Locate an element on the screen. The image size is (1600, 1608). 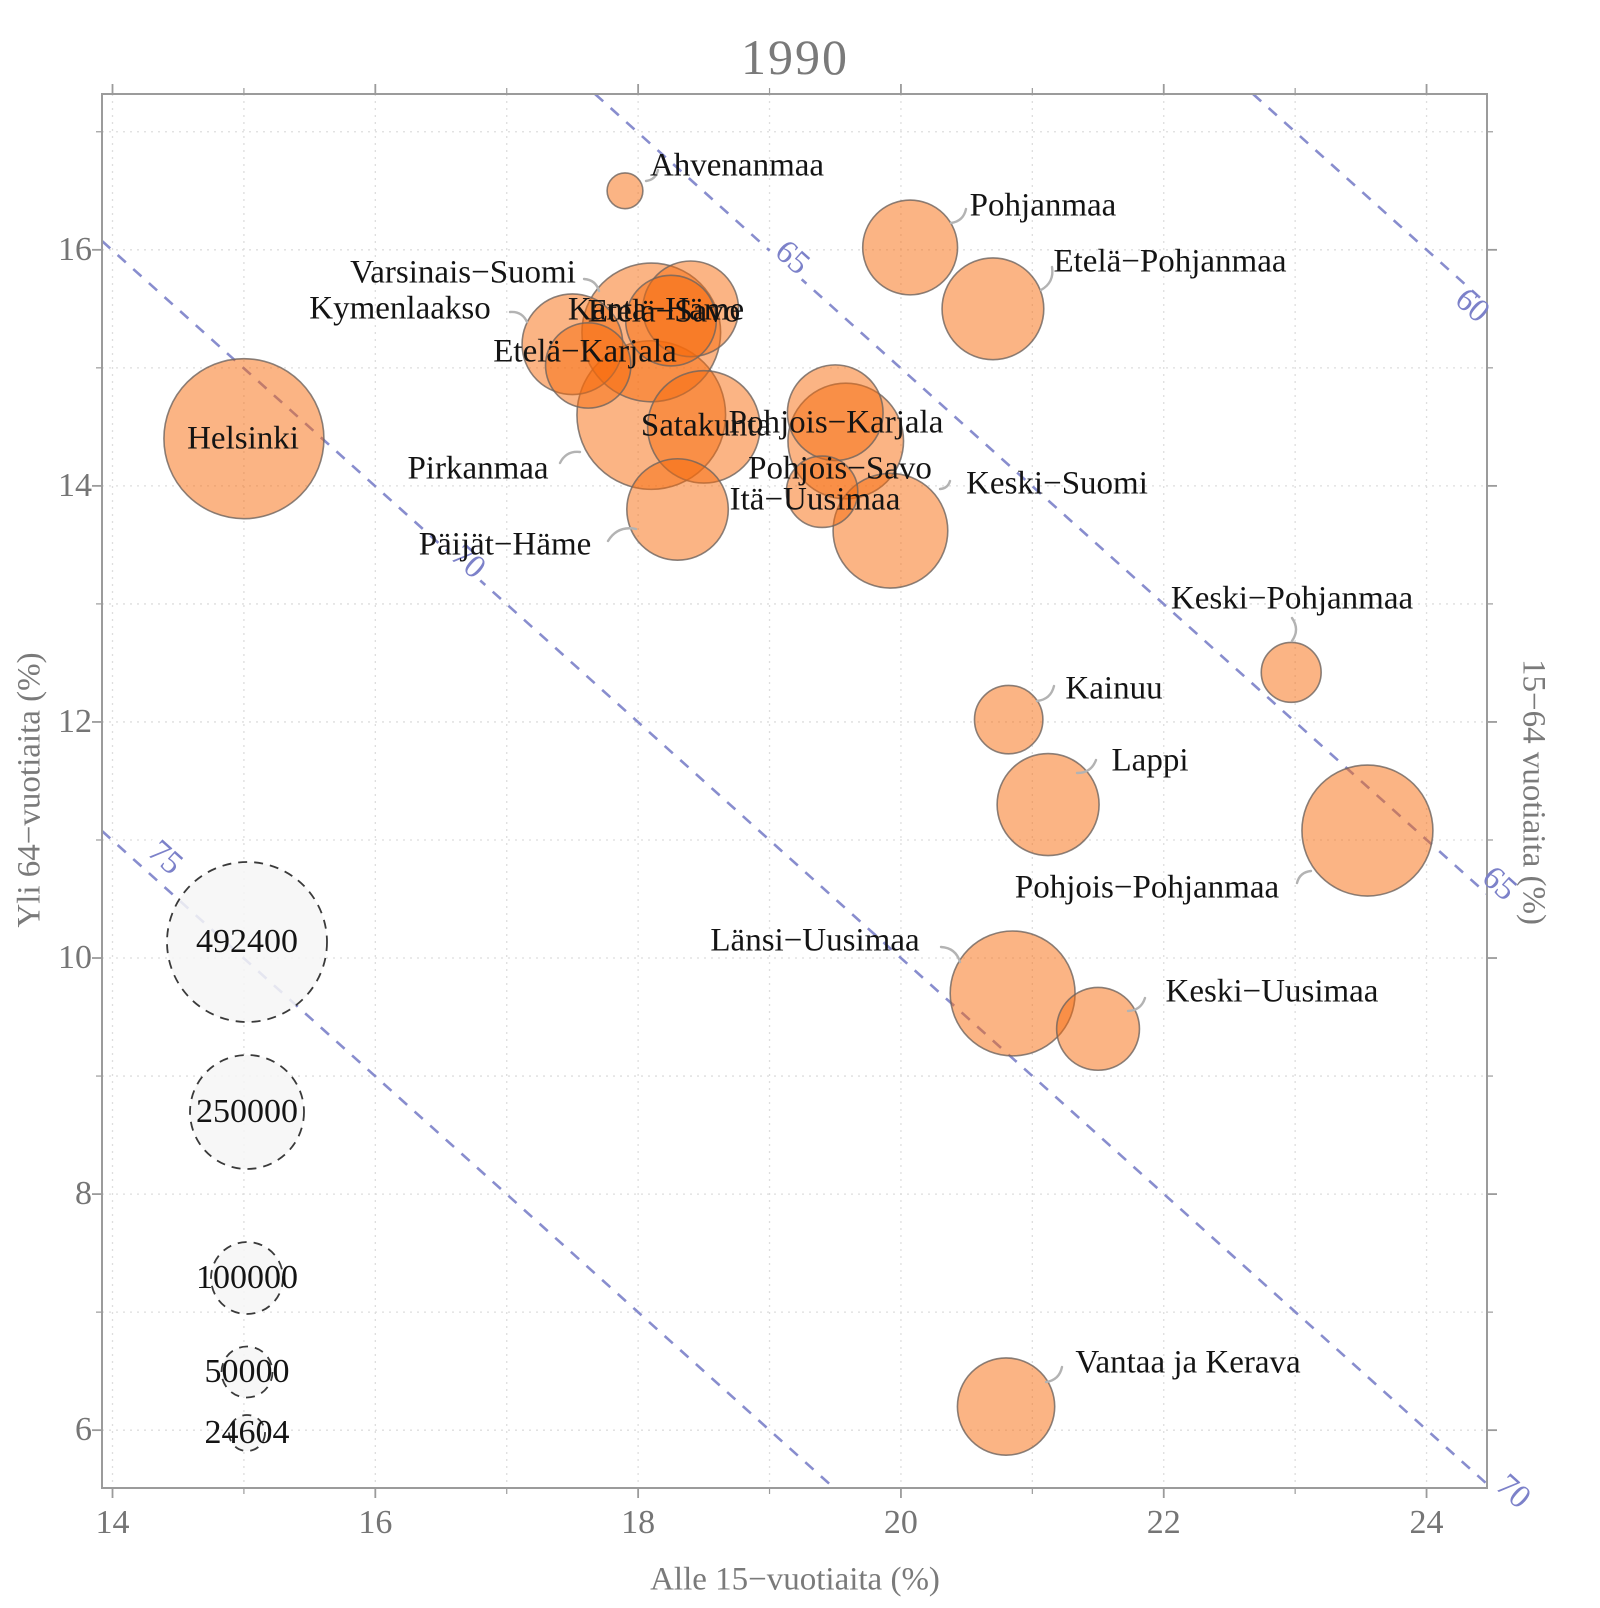
region-label-paijat-hame: Päijät−Häme is located at coordinates (505, 544).